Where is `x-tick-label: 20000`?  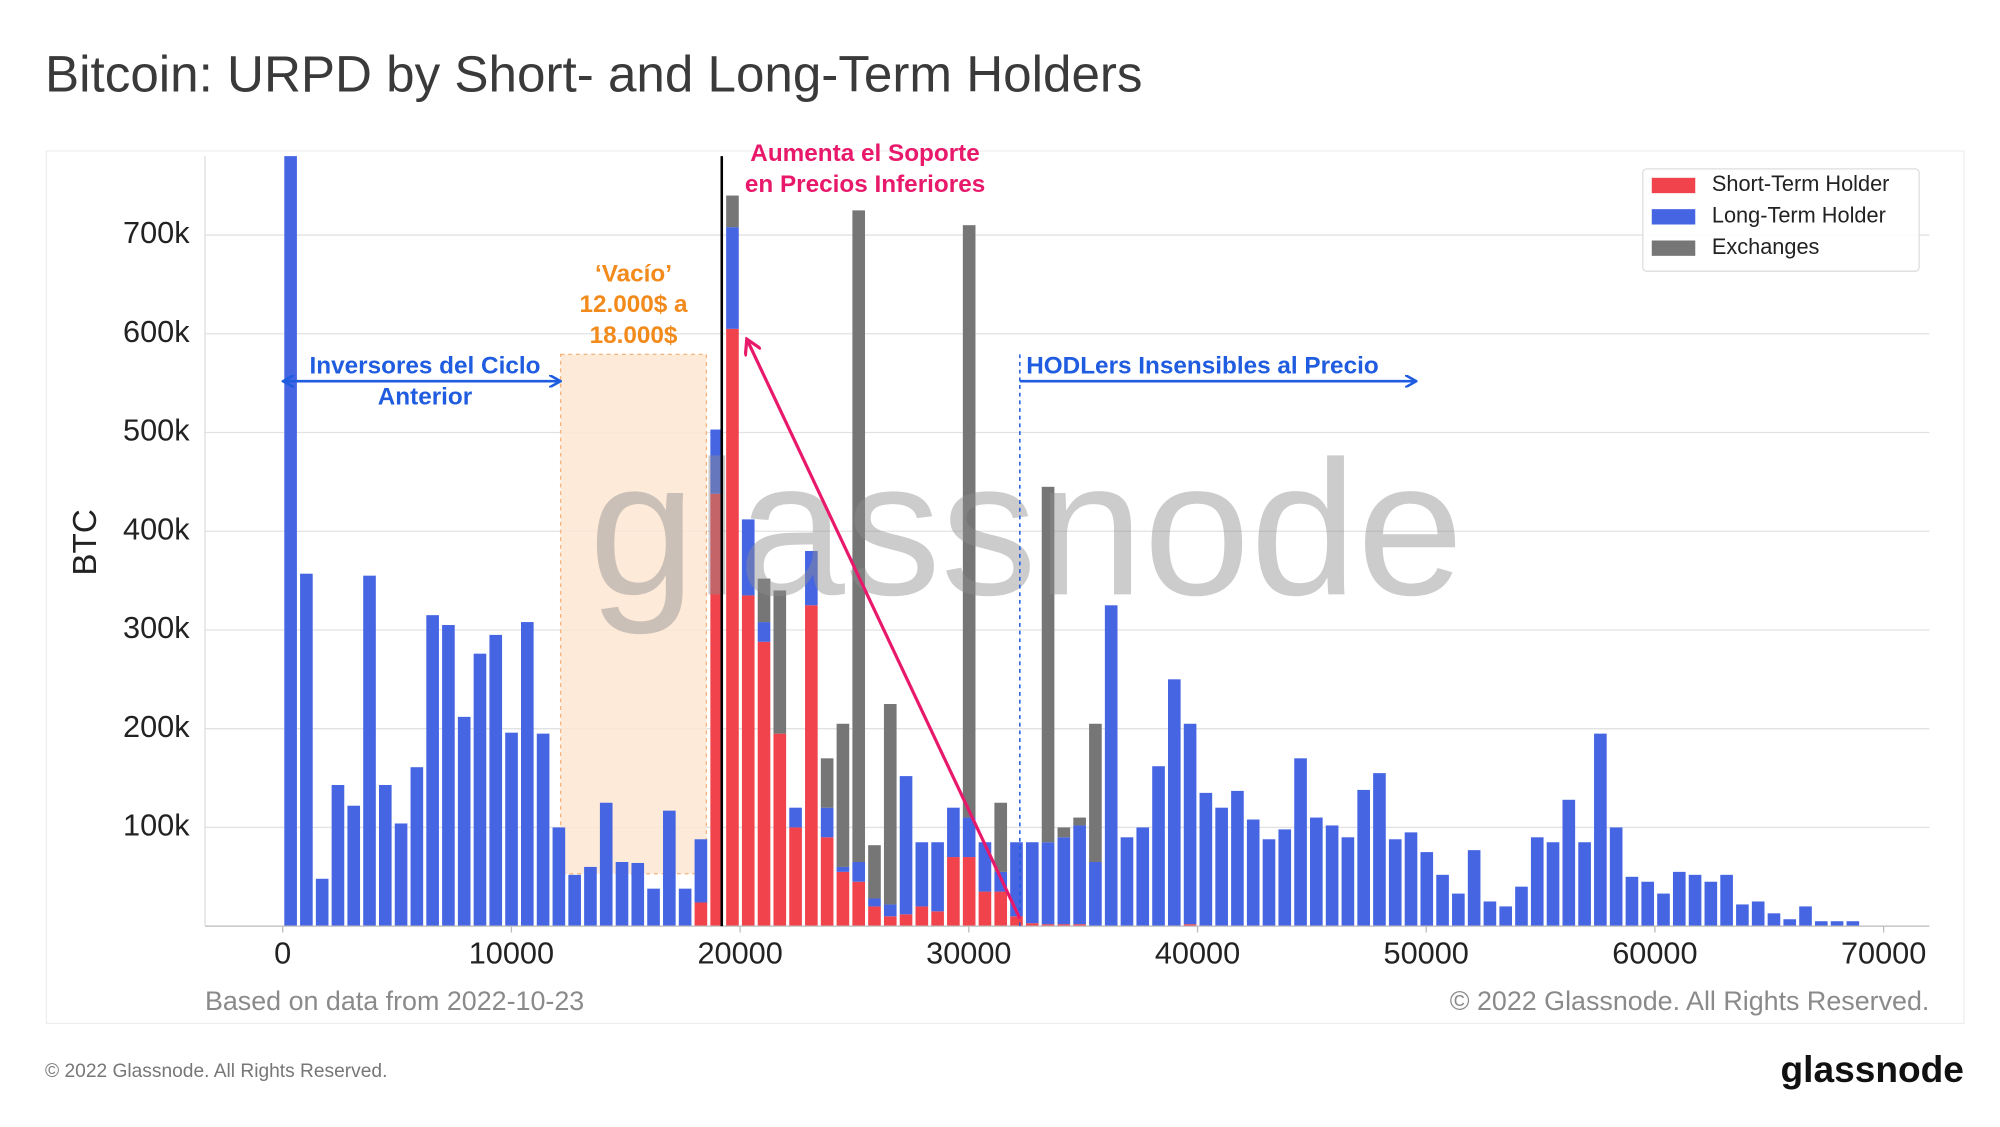 x-tick-label: 20000 is located at coordinates (739, 953).